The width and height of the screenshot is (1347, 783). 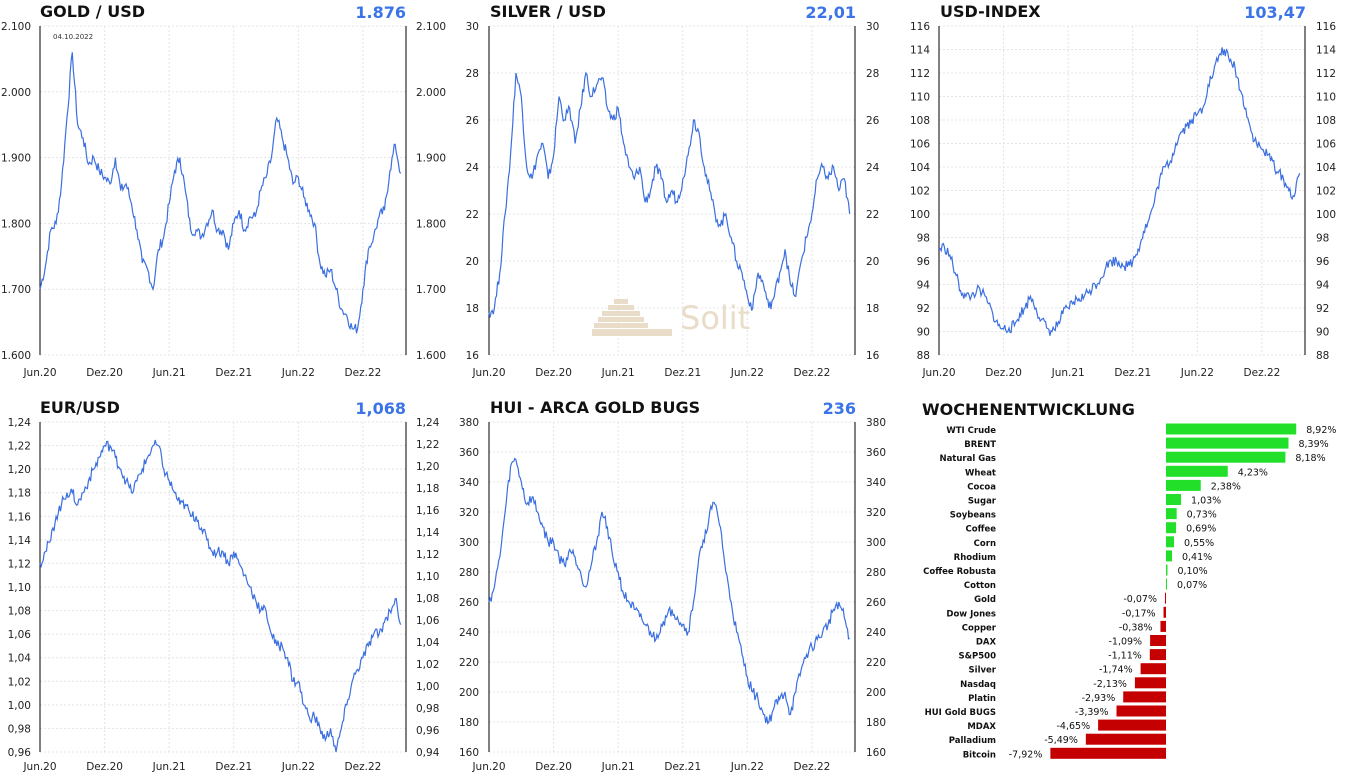 What do you see at coordinates (985, 544) in the screenshot?
I see `bar-category-label: Corn` at bounding box center [985, 544].